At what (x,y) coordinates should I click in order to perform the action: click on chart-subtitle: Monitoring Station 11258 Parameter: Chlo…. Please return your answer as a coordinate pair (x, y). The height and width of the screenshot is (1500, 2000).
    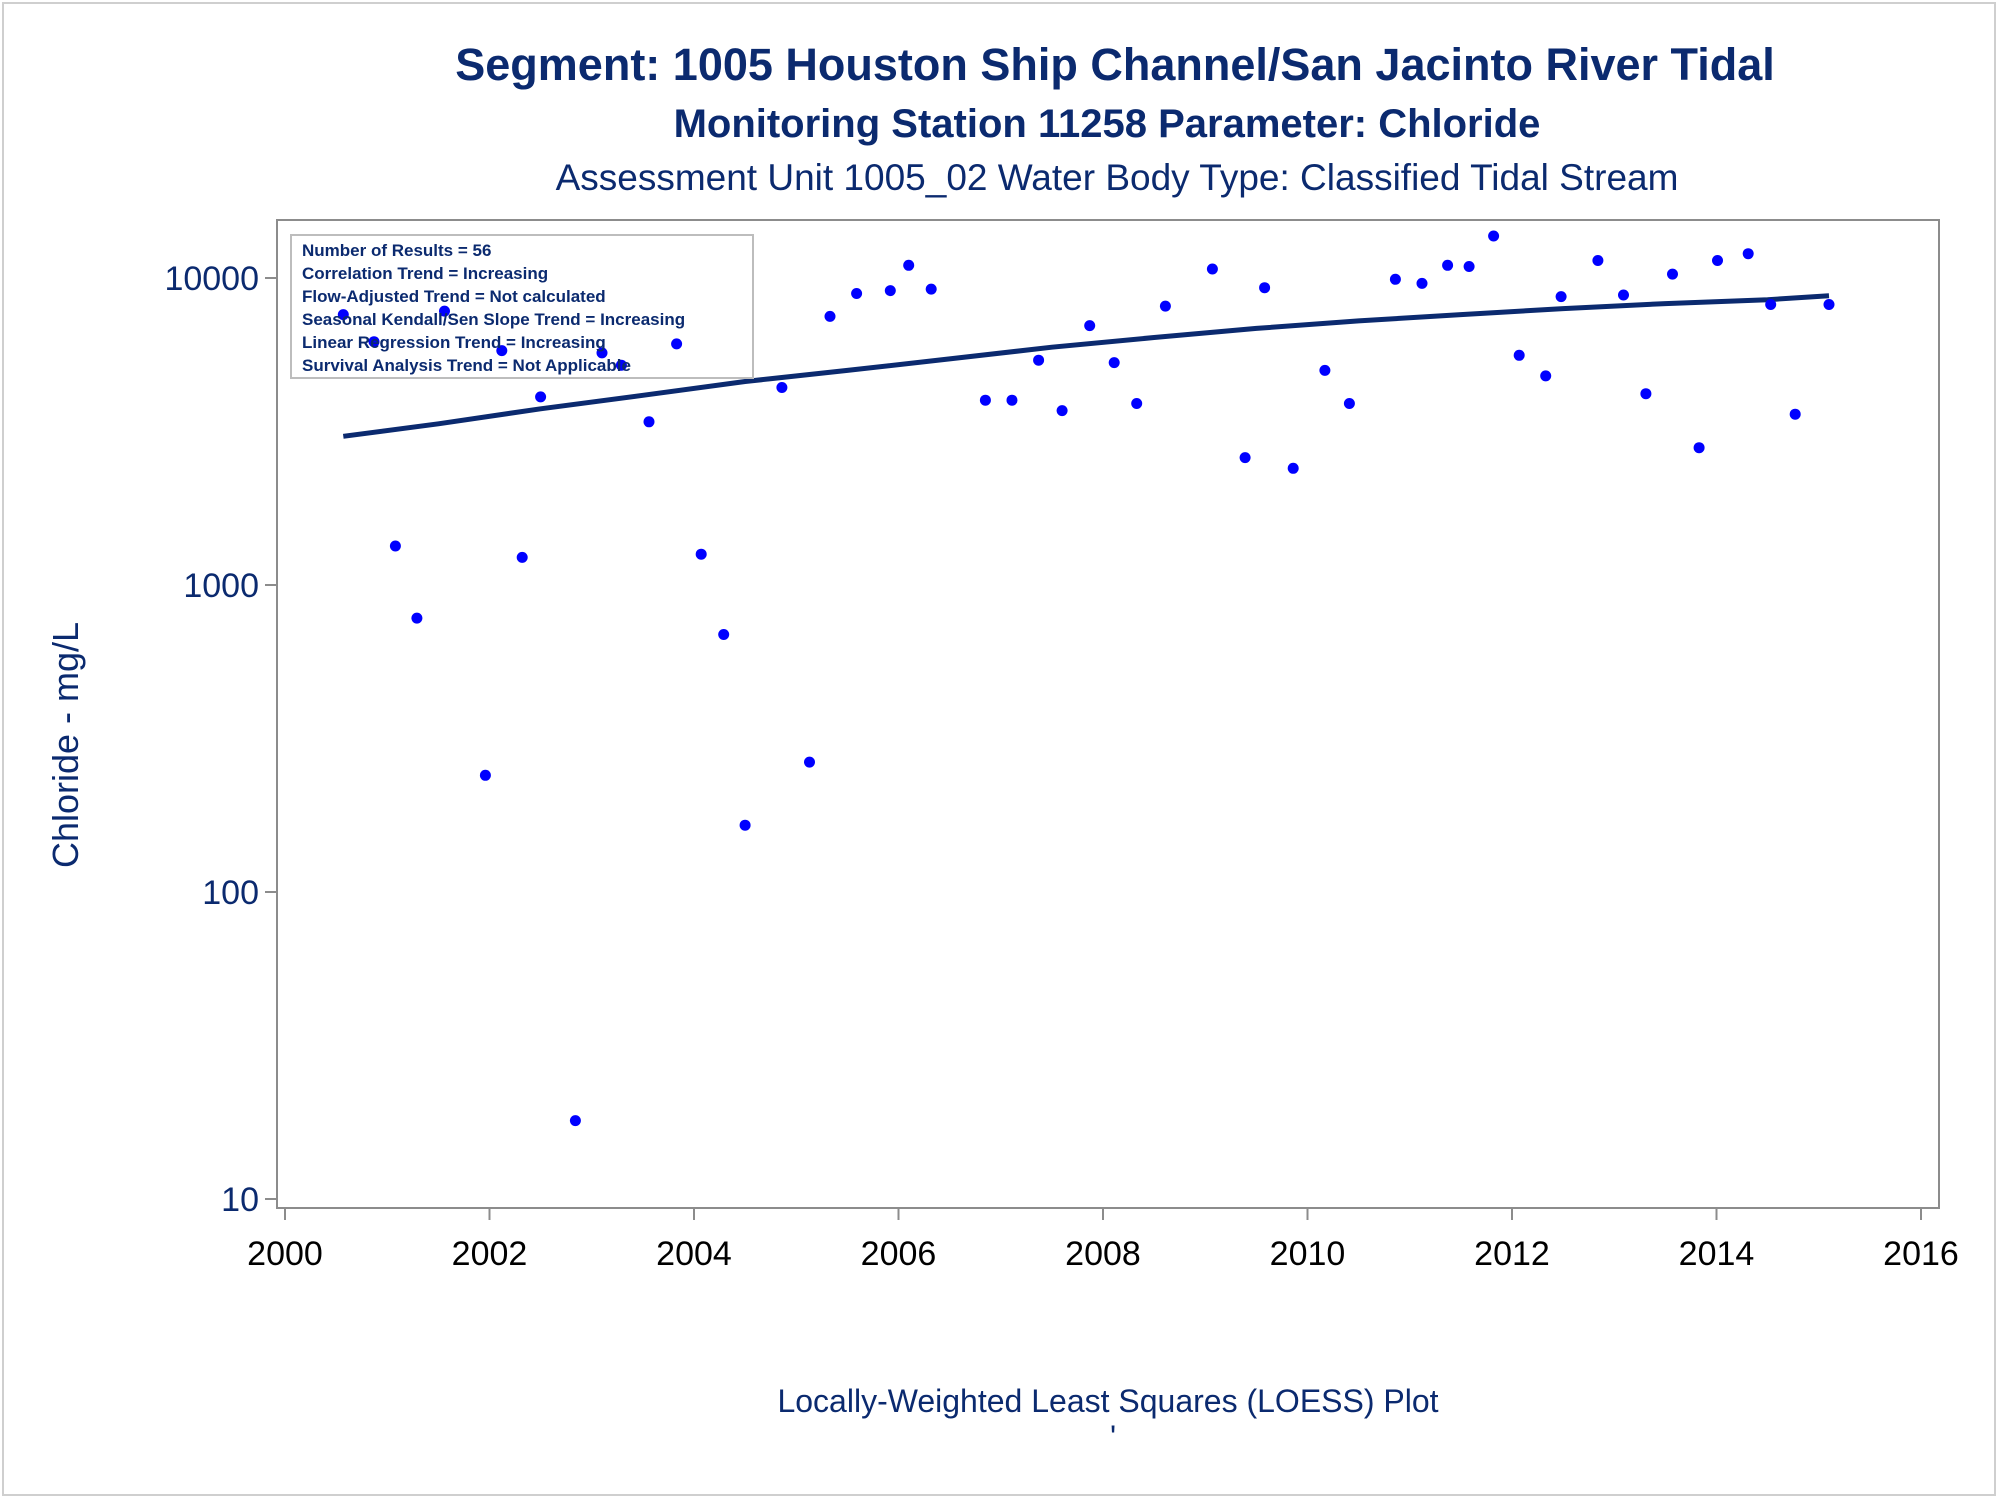
    Looking at the image, I should click on (1107, 124).